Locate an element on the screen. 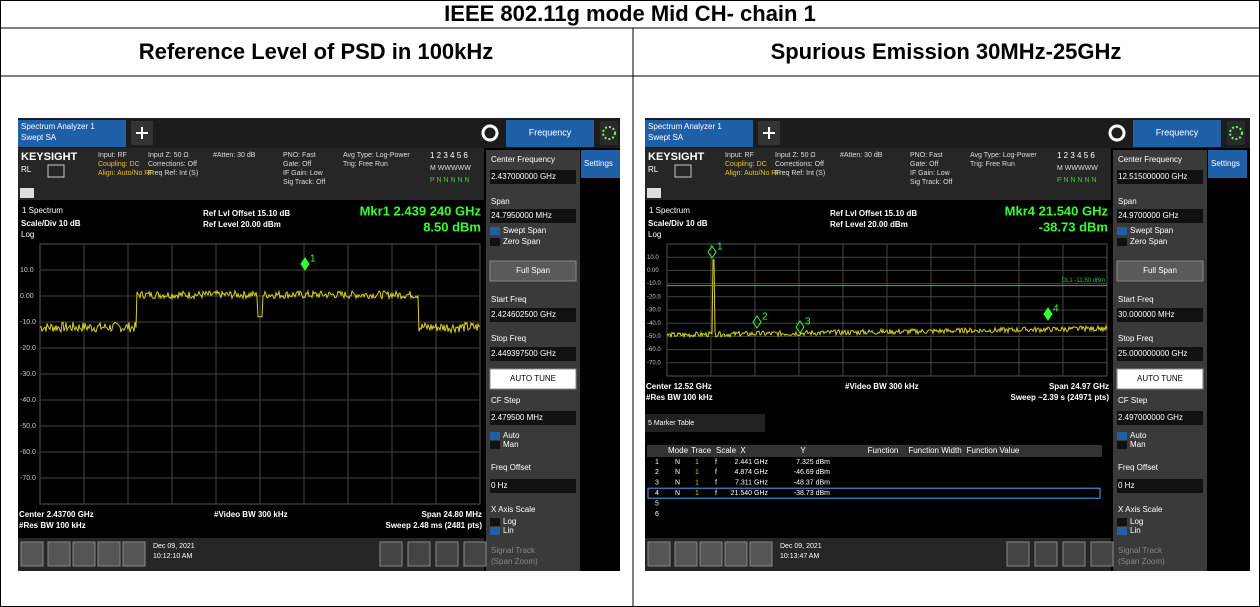 This screenshot has height=607, width=1260. label: Avg Type: Log-Power is located at coordinates (376, 155).